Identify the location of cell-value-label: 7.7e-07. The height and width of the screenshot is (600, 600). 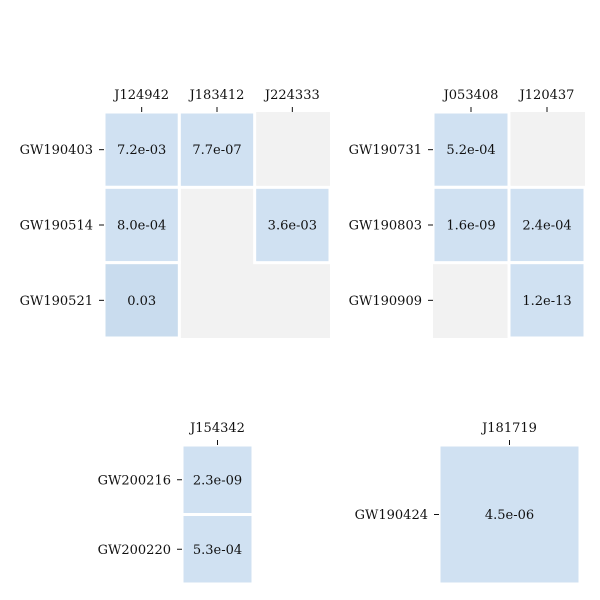
(216, 150).